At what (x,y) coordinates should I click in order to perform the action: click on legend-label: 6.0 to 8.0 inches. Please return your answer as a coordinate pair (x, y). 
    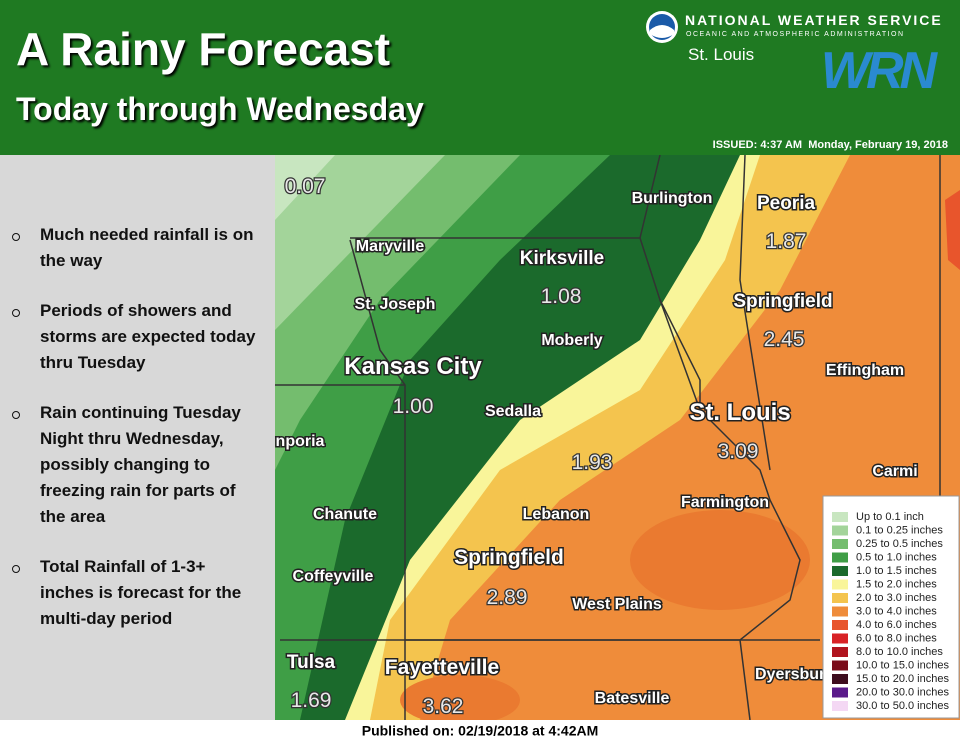
    Looking at the image, I should click on (896, 638).